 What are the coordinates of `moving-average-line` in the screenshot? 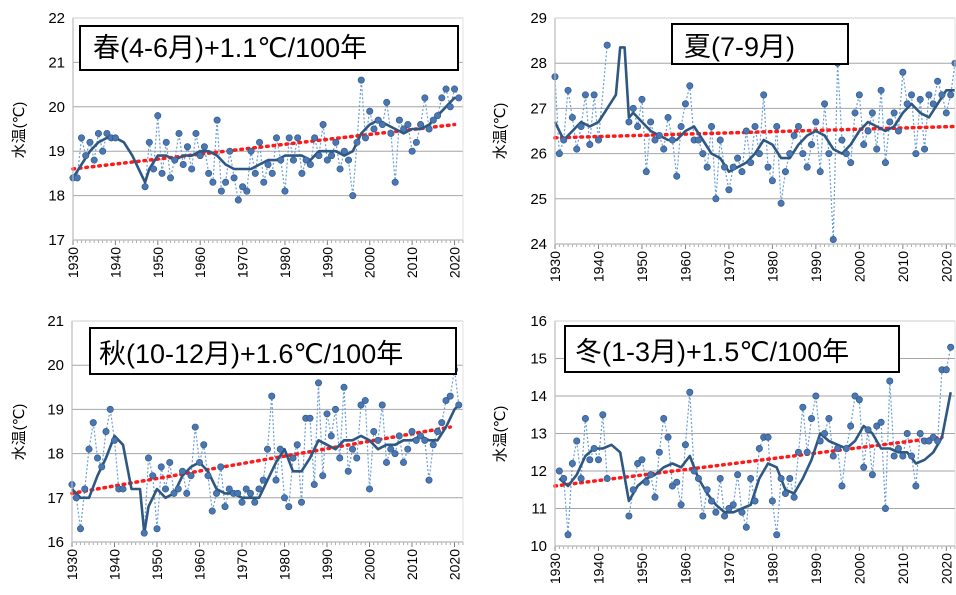 It's located at (755, 453).